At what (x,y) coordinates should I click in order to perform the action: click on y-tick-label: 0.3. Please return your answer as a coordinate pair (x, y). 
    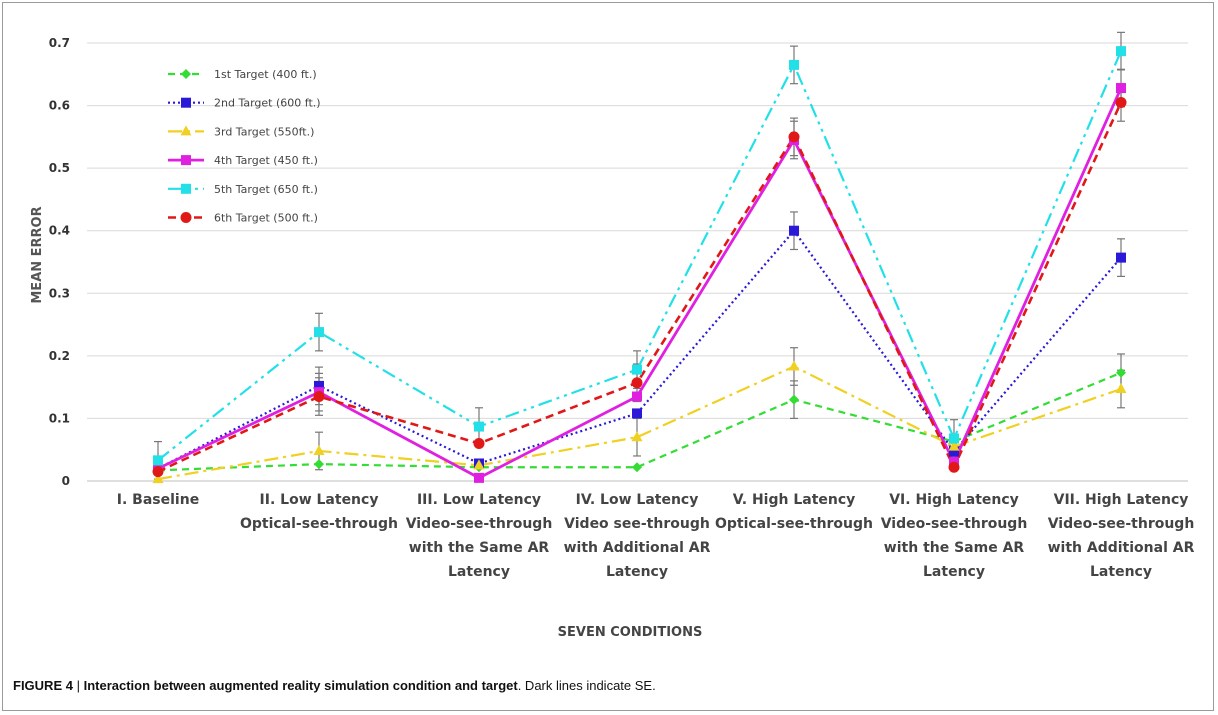
    Looking at the image, I should click on (59, 293).